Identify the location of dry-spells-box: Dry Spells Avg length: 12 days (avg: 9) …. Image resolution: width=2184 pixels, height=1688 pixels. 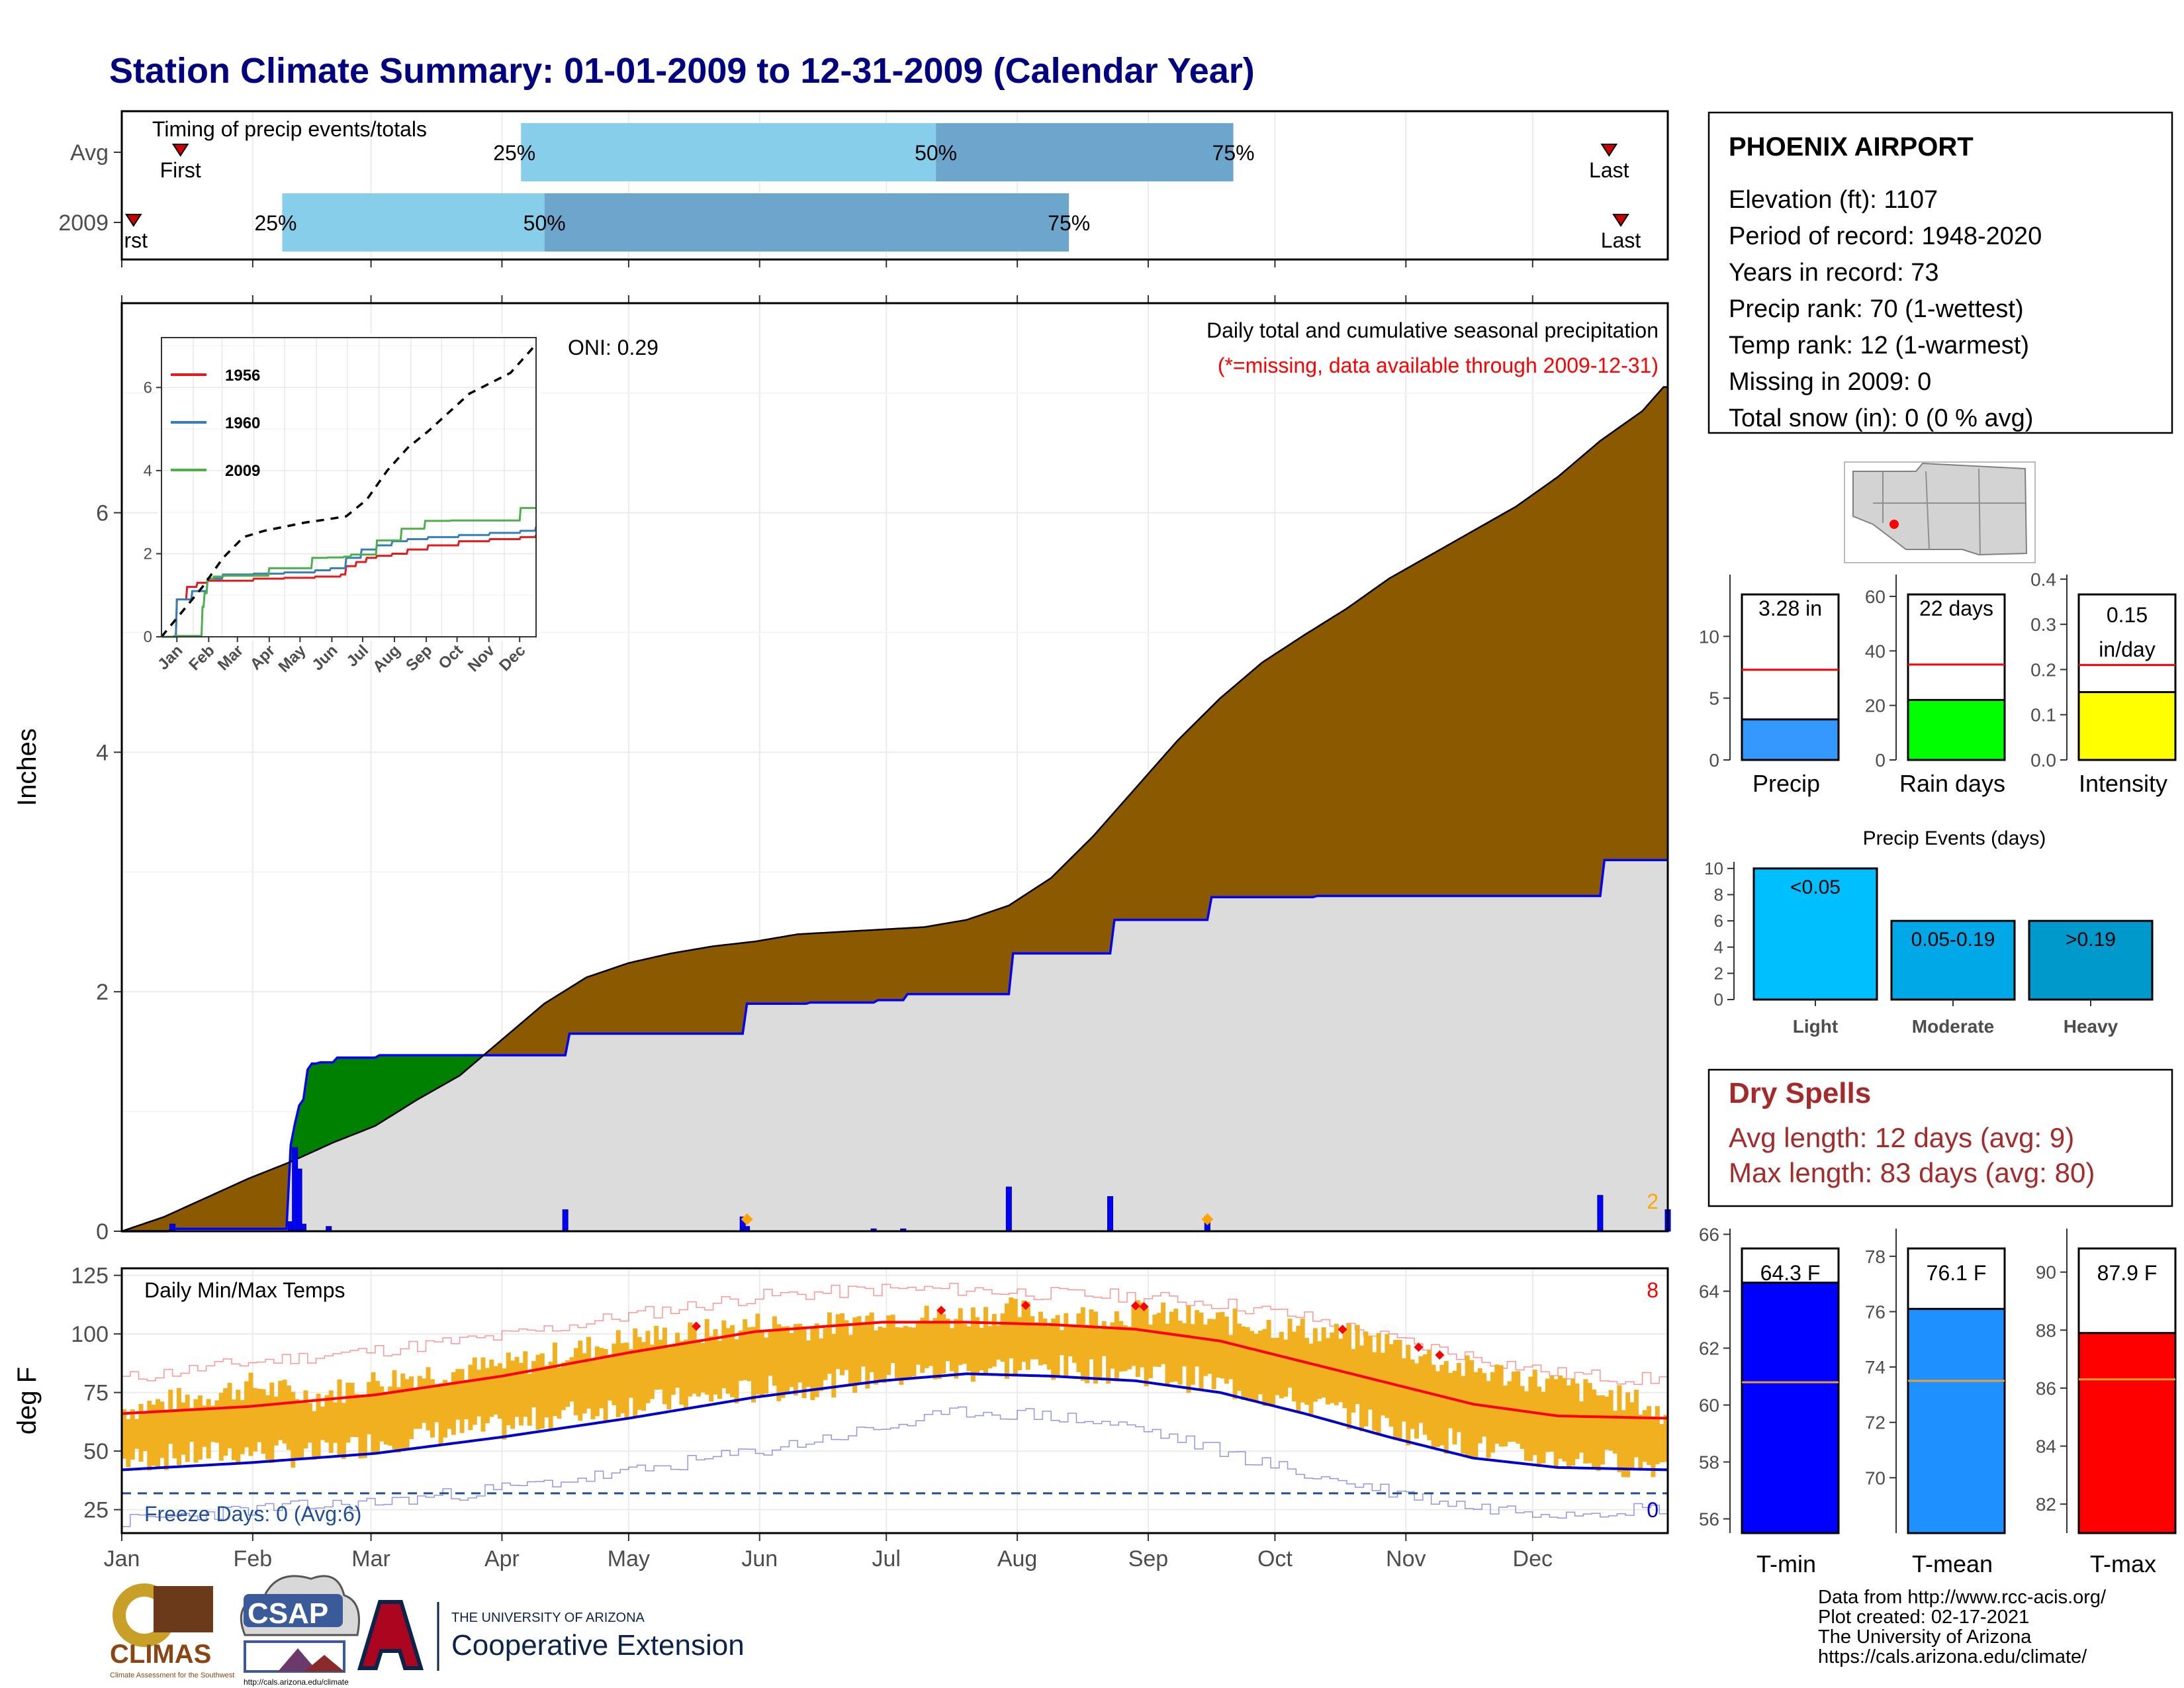
(1940, 1137).